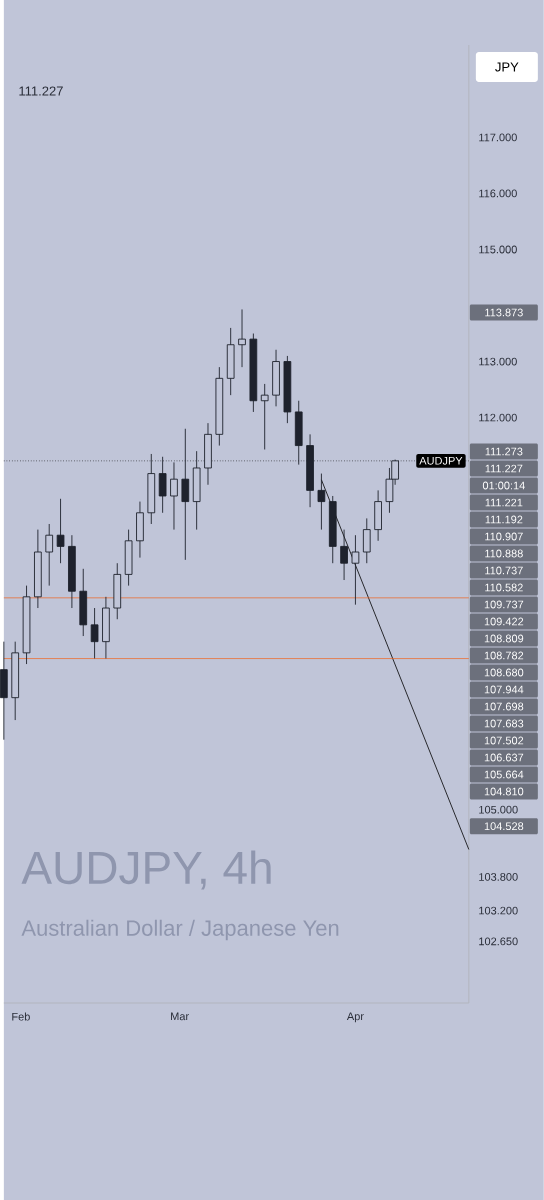  What do you see at coordinates (498, 361) in the screenshot?
I see `y-tick-label: 113.000` at bounding box center [498, 361].